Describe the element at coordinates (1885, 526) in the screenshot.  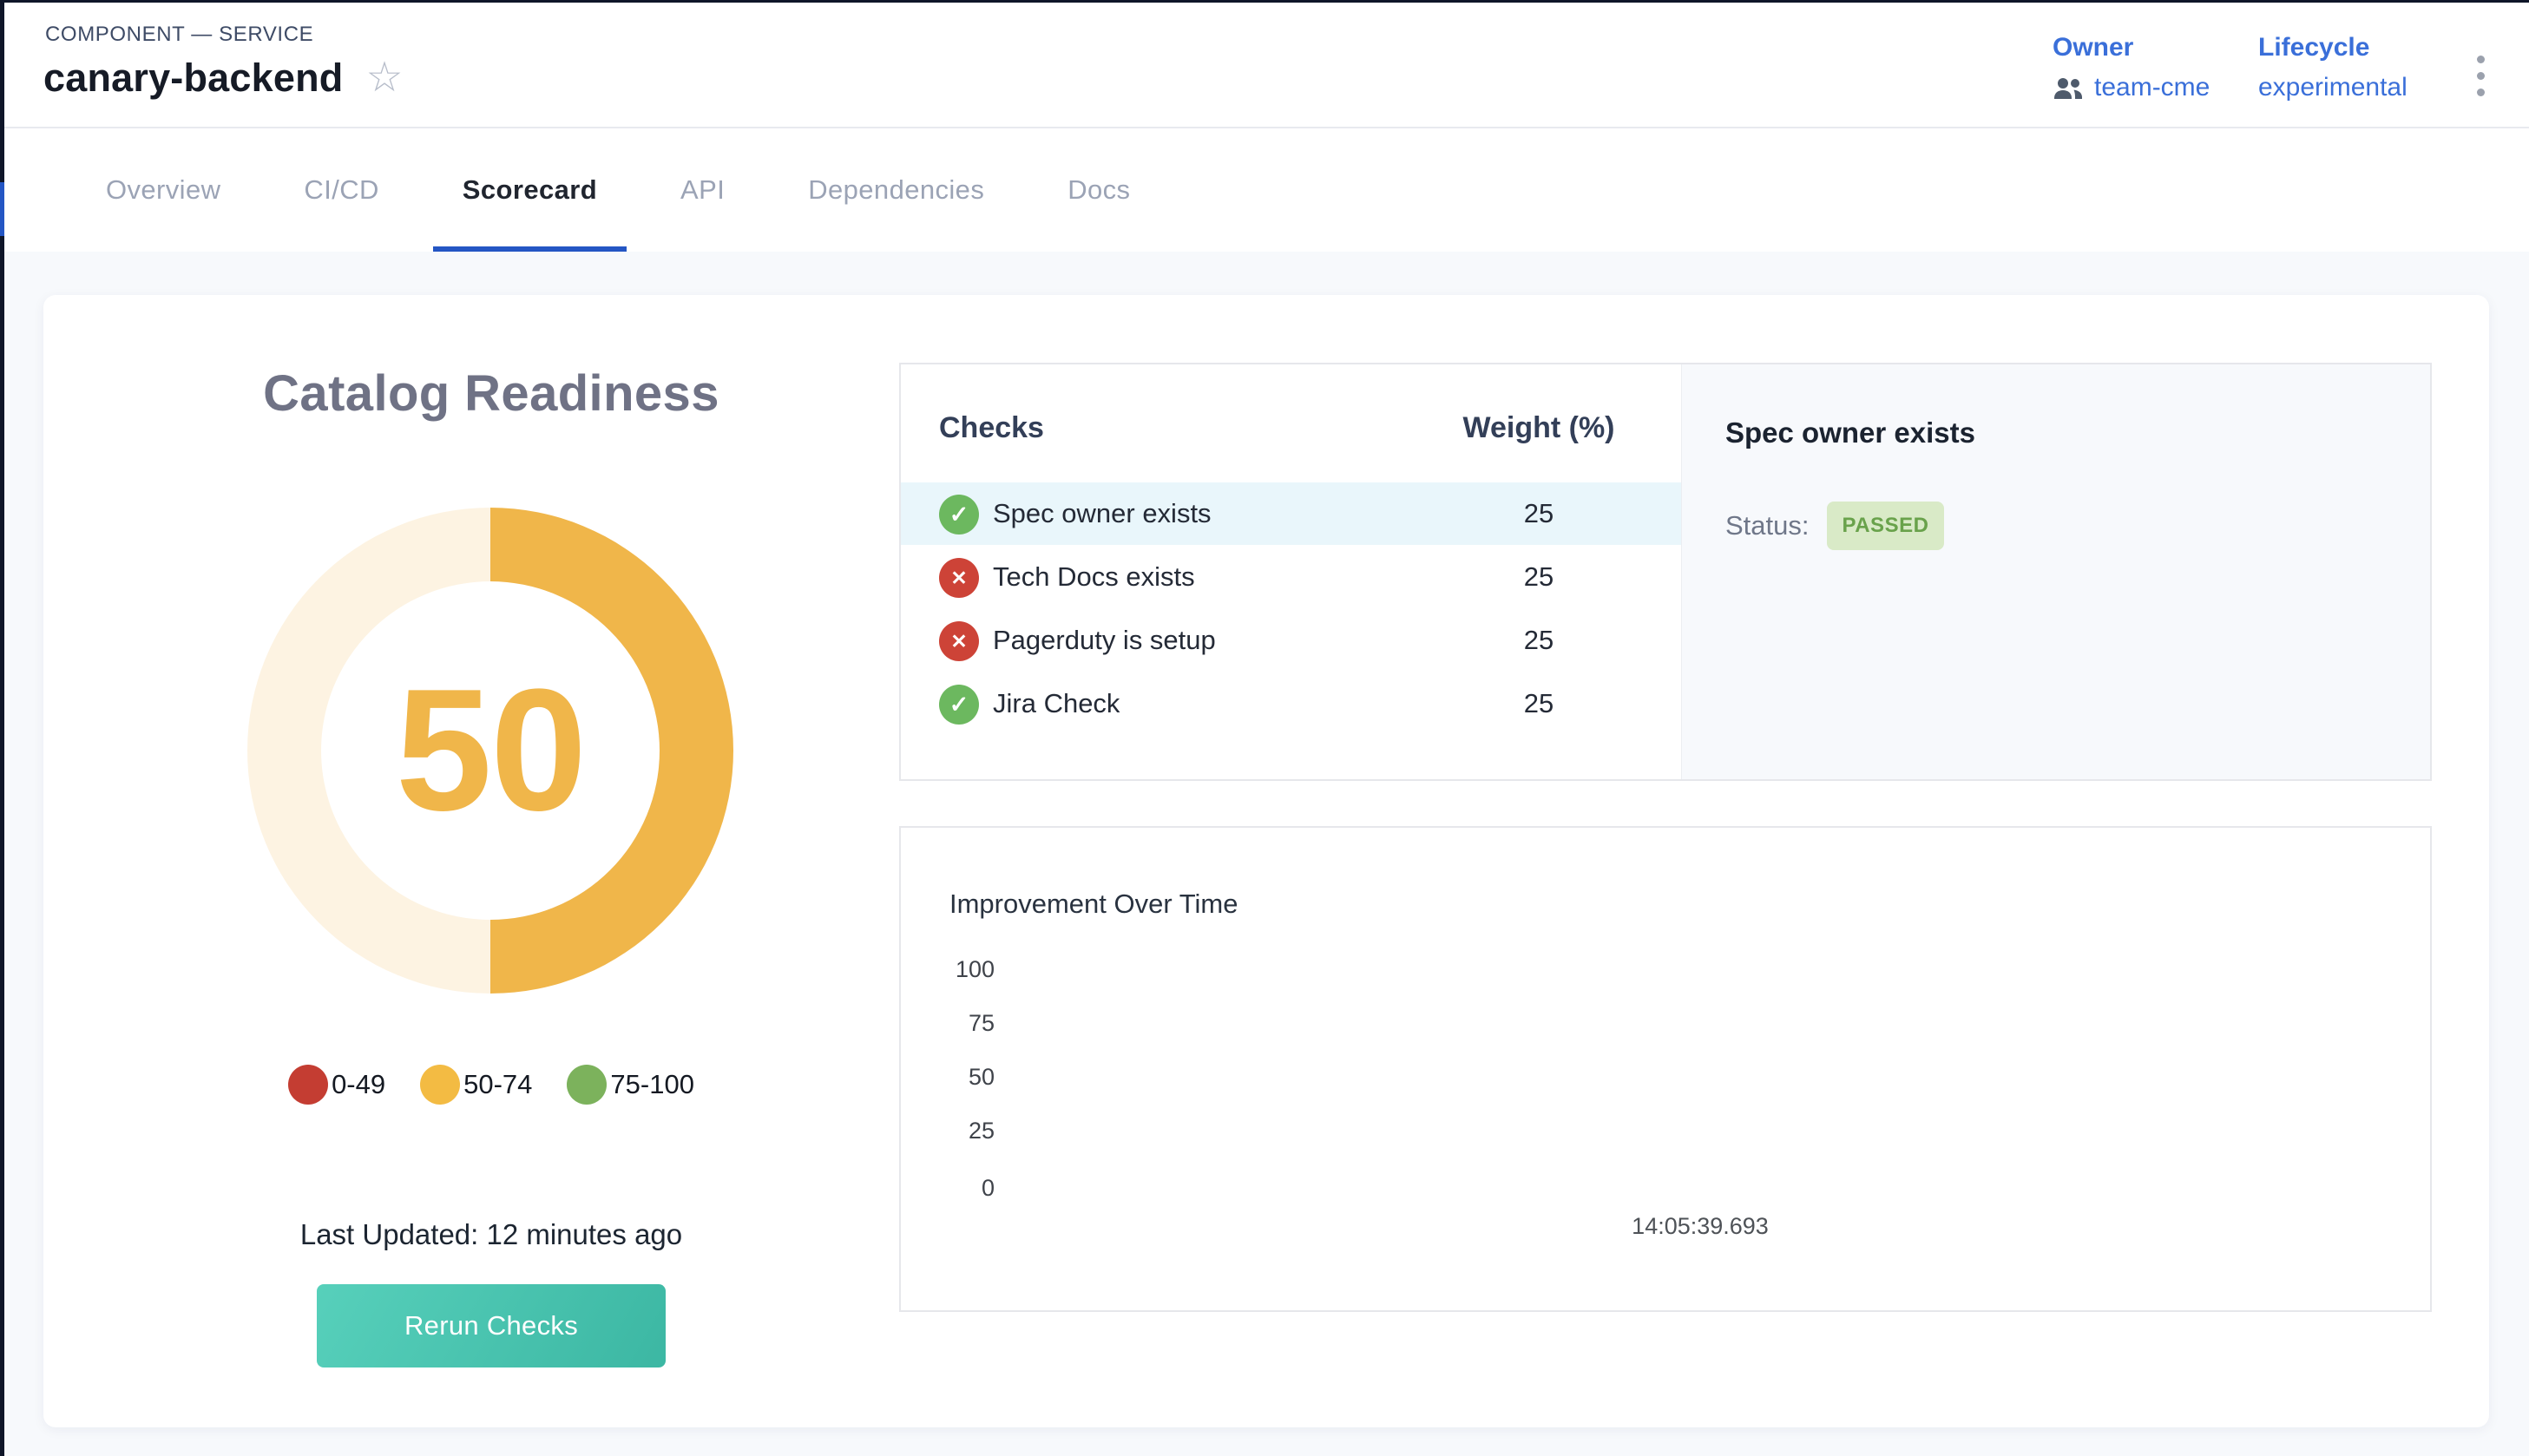
I see `status-badge: PASSED` at that location.